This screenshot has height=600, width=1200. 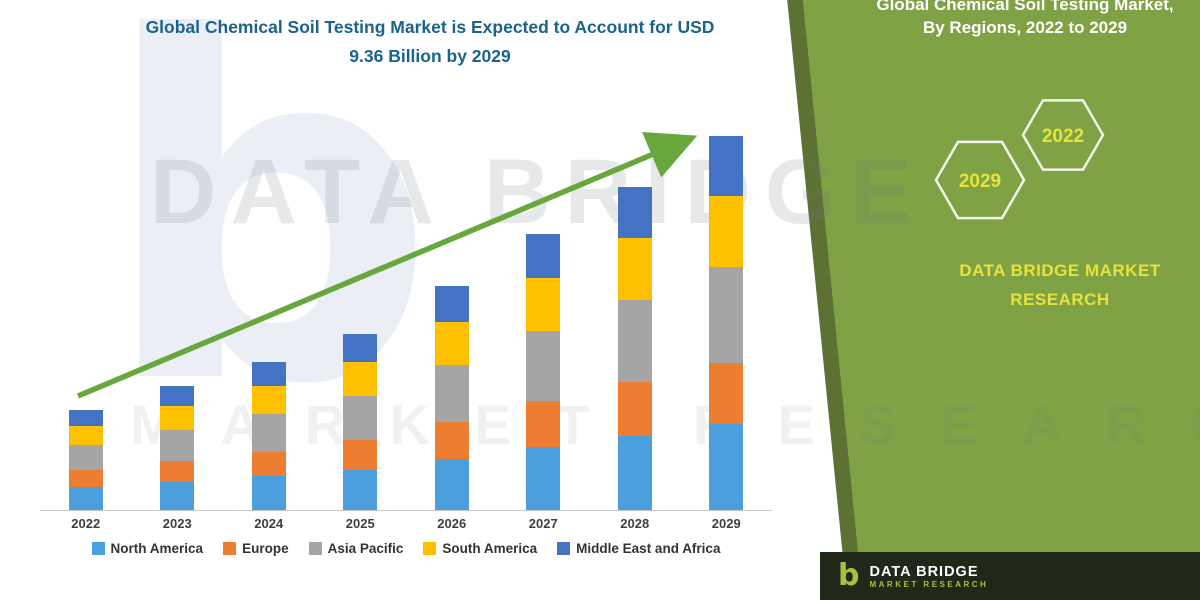 I want to click on bar-column-2025, so click(x=361, y=422).